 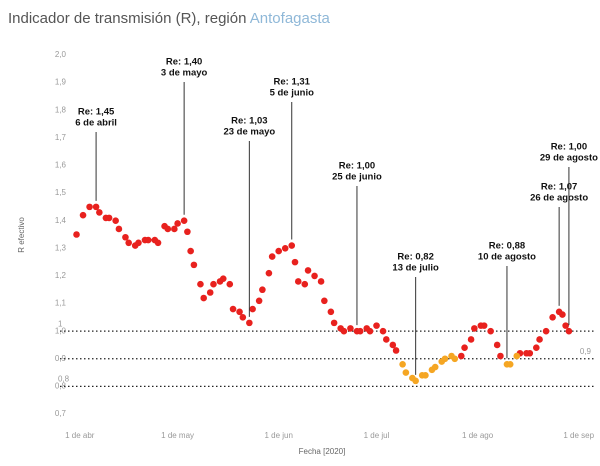 What do you see at coordinates (177, 435) in the screenshot?
I see `x-tick-label: 1 de may` at bounding box center [177, 435].